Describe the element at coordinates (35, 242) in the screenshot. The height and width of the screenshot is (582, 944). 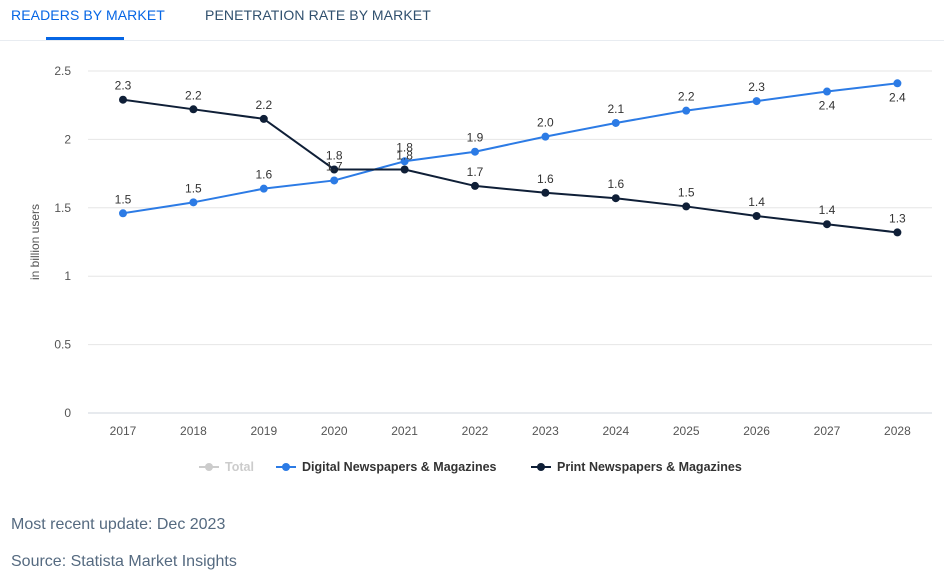
I see `y-axis-label: in billion users` at that location.